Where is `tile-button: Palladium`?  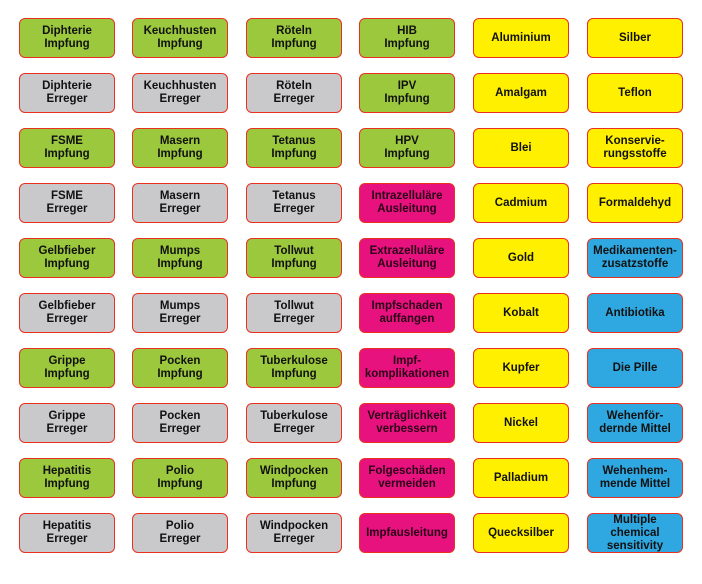
tile-button: Palladium is located at coordinates (521, 478).